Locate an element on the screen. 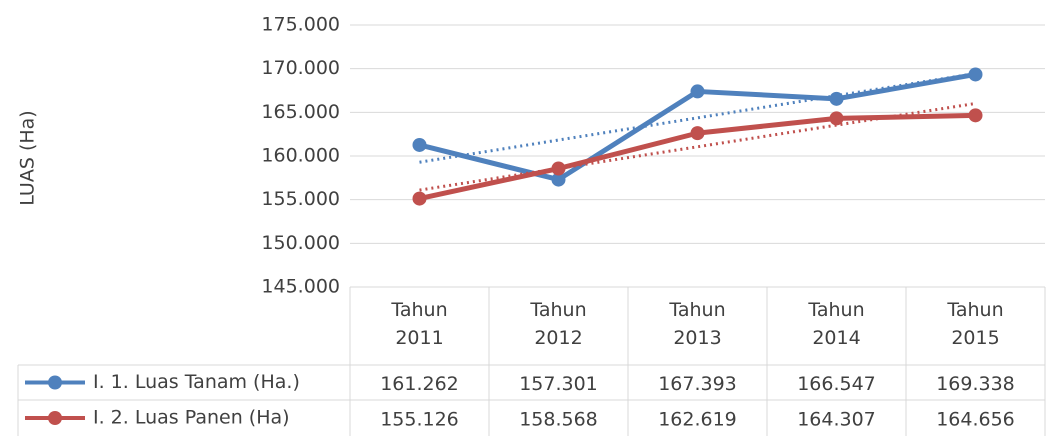 This screenshot has width=1047, height=436. y-tick-label: 150.000 is located at coordinates (300, 243).